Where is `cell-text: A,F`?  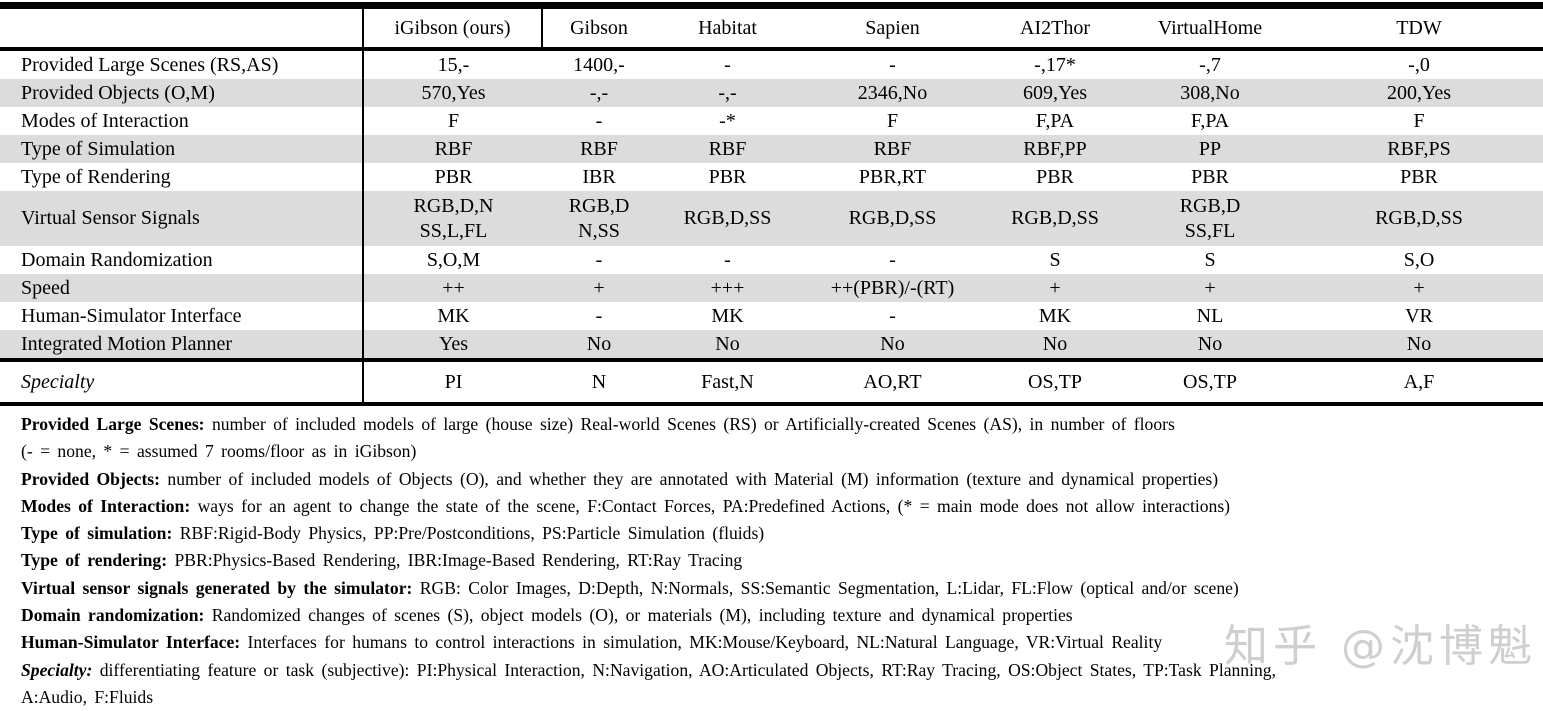 cell-text: A,F is located at coordinates (1419, 381).